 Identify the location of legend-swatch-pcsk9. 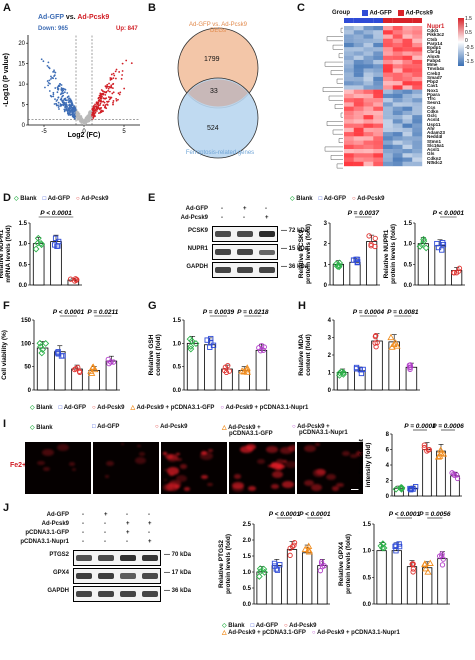
(401, 13).